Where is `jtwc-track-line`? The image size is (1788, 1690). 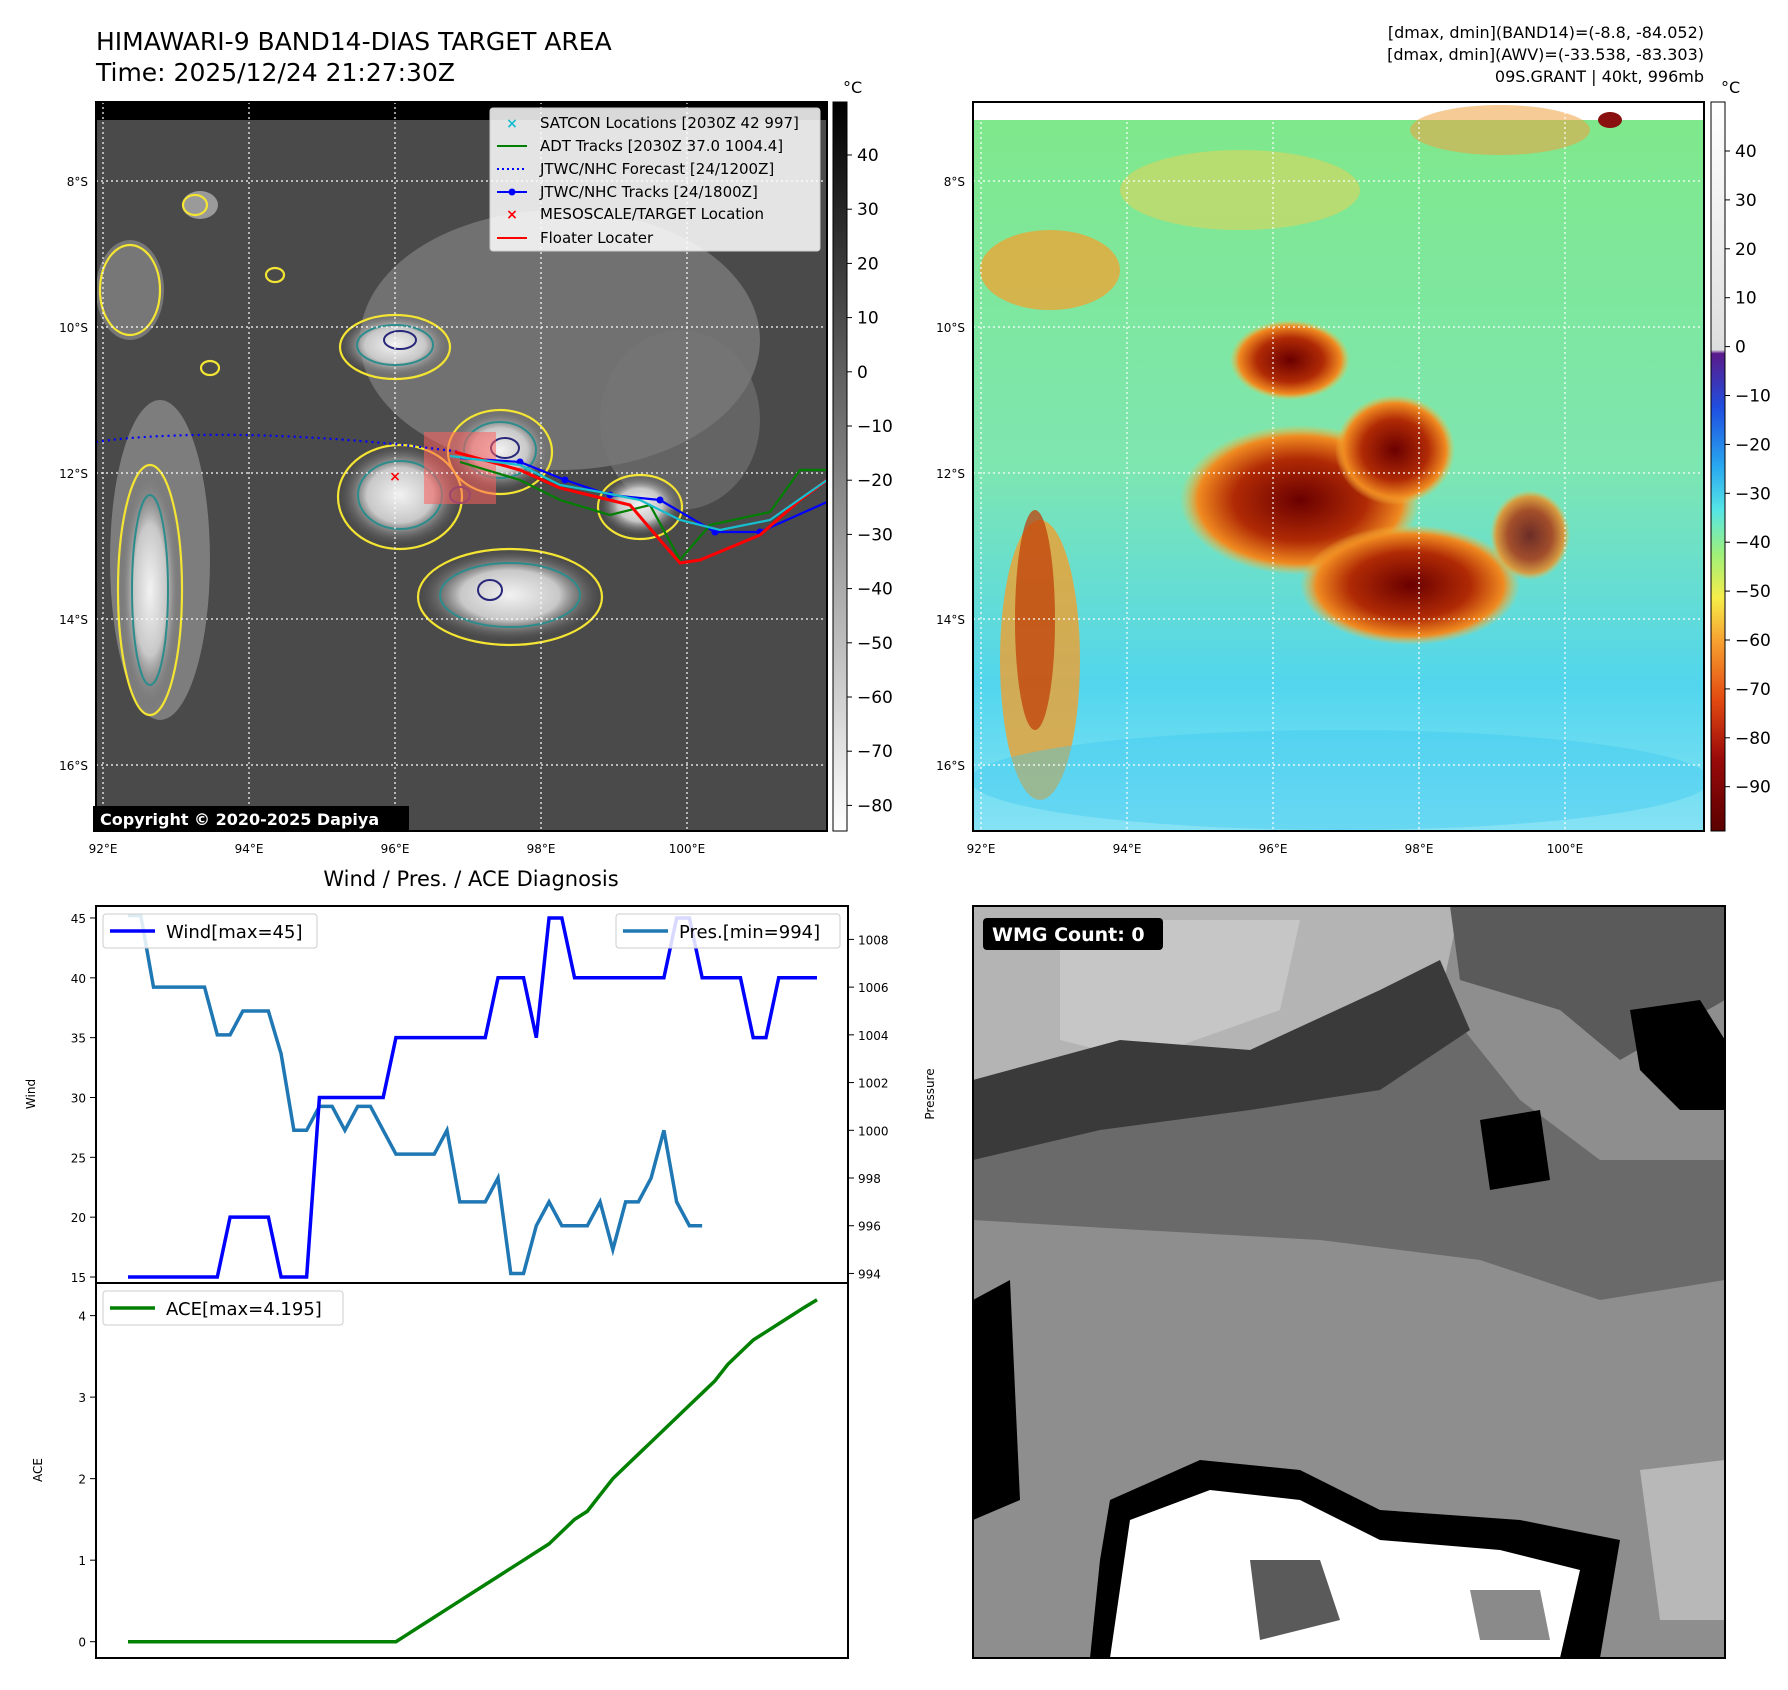
jtwc-track-line is located at coordinates (643, 495).